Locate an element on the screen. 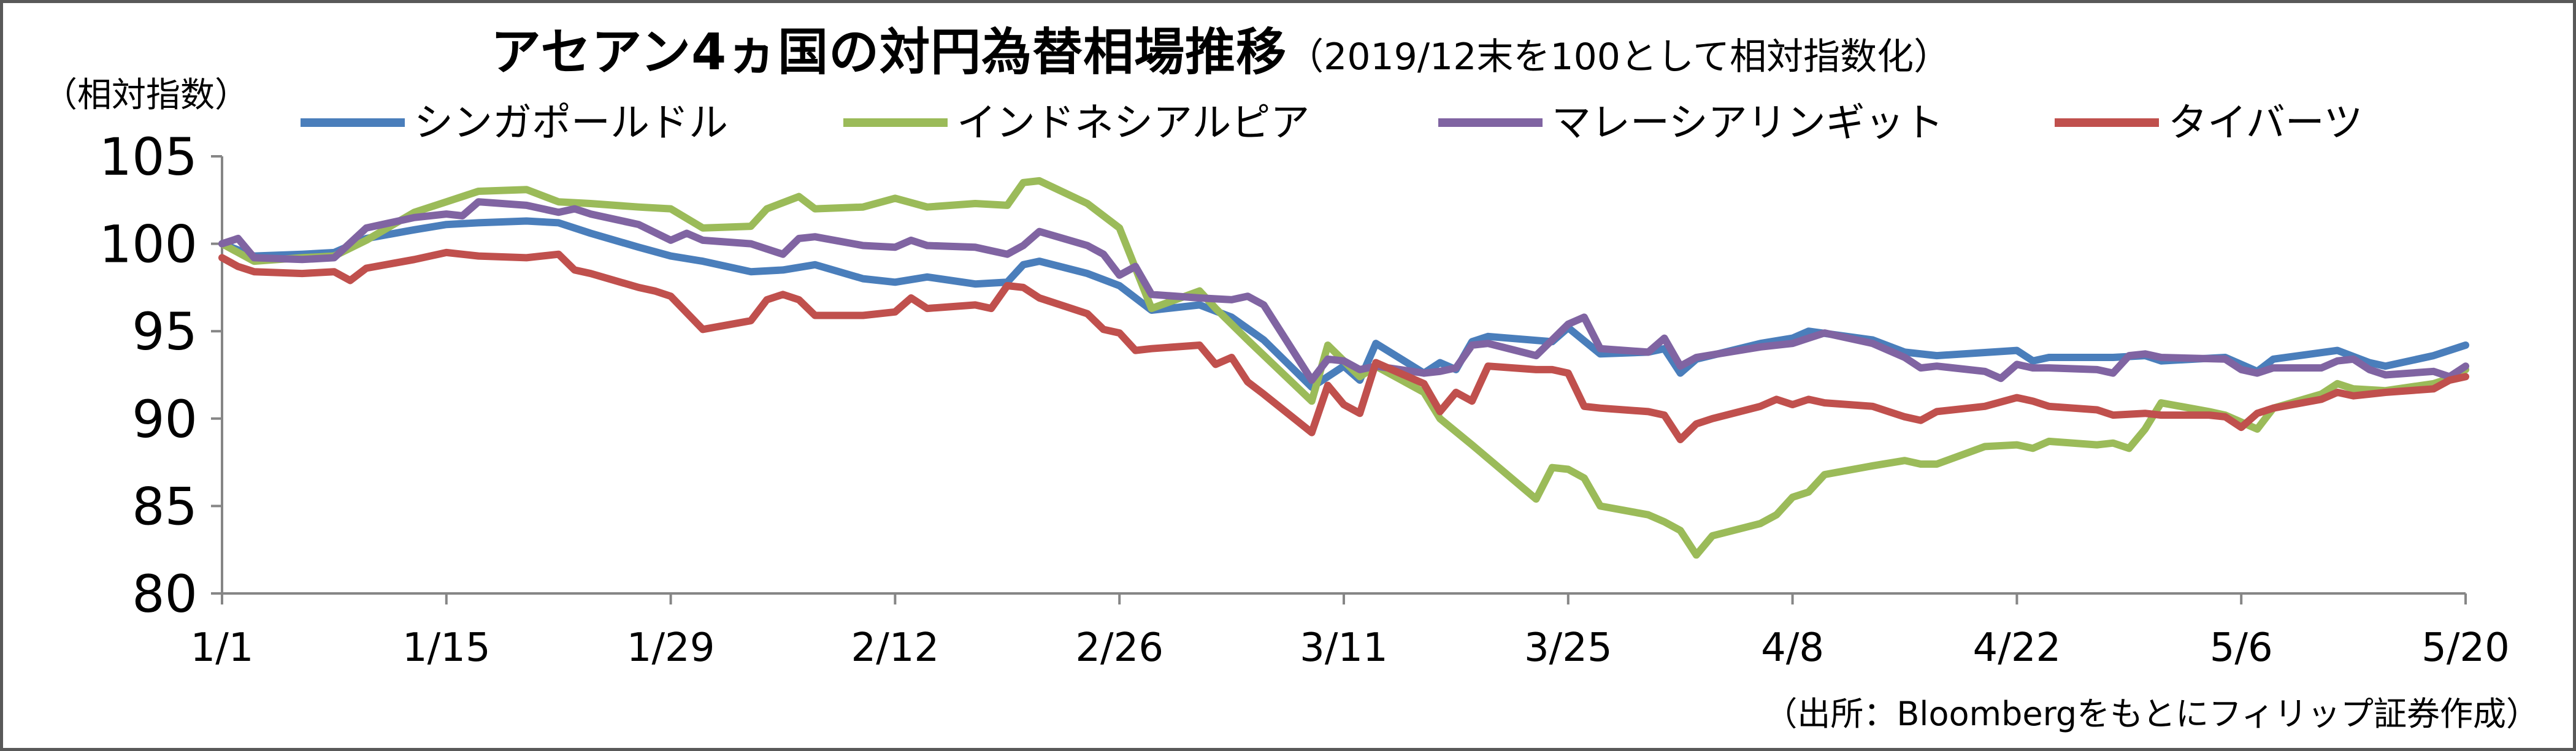  source-note: （出所：Bloombergをもとにフィリップ証券作成） is located at coordinates (2151, 714).